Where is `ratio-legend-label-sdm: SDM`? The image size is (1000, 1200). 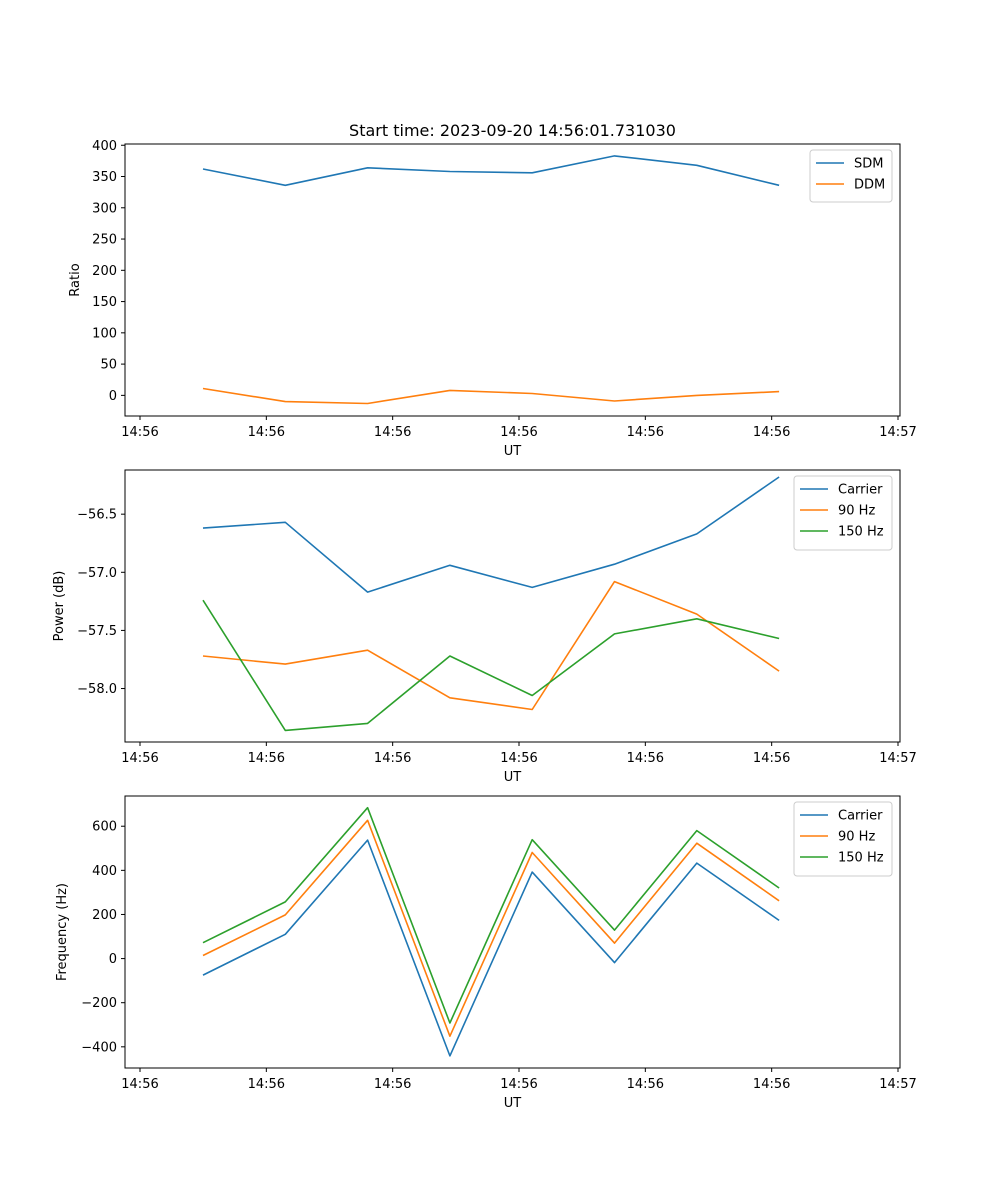 ratio-legend-label-sdm: SDM is located at coordinates (868, 164).